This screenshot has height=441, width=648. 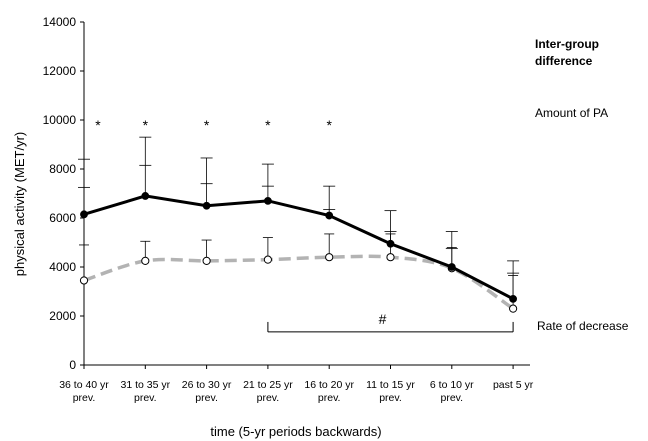 What do you see at coordinates (299, 282) in the screenshot?
I see `dashed-series-line` at bounding box center [299, 282].